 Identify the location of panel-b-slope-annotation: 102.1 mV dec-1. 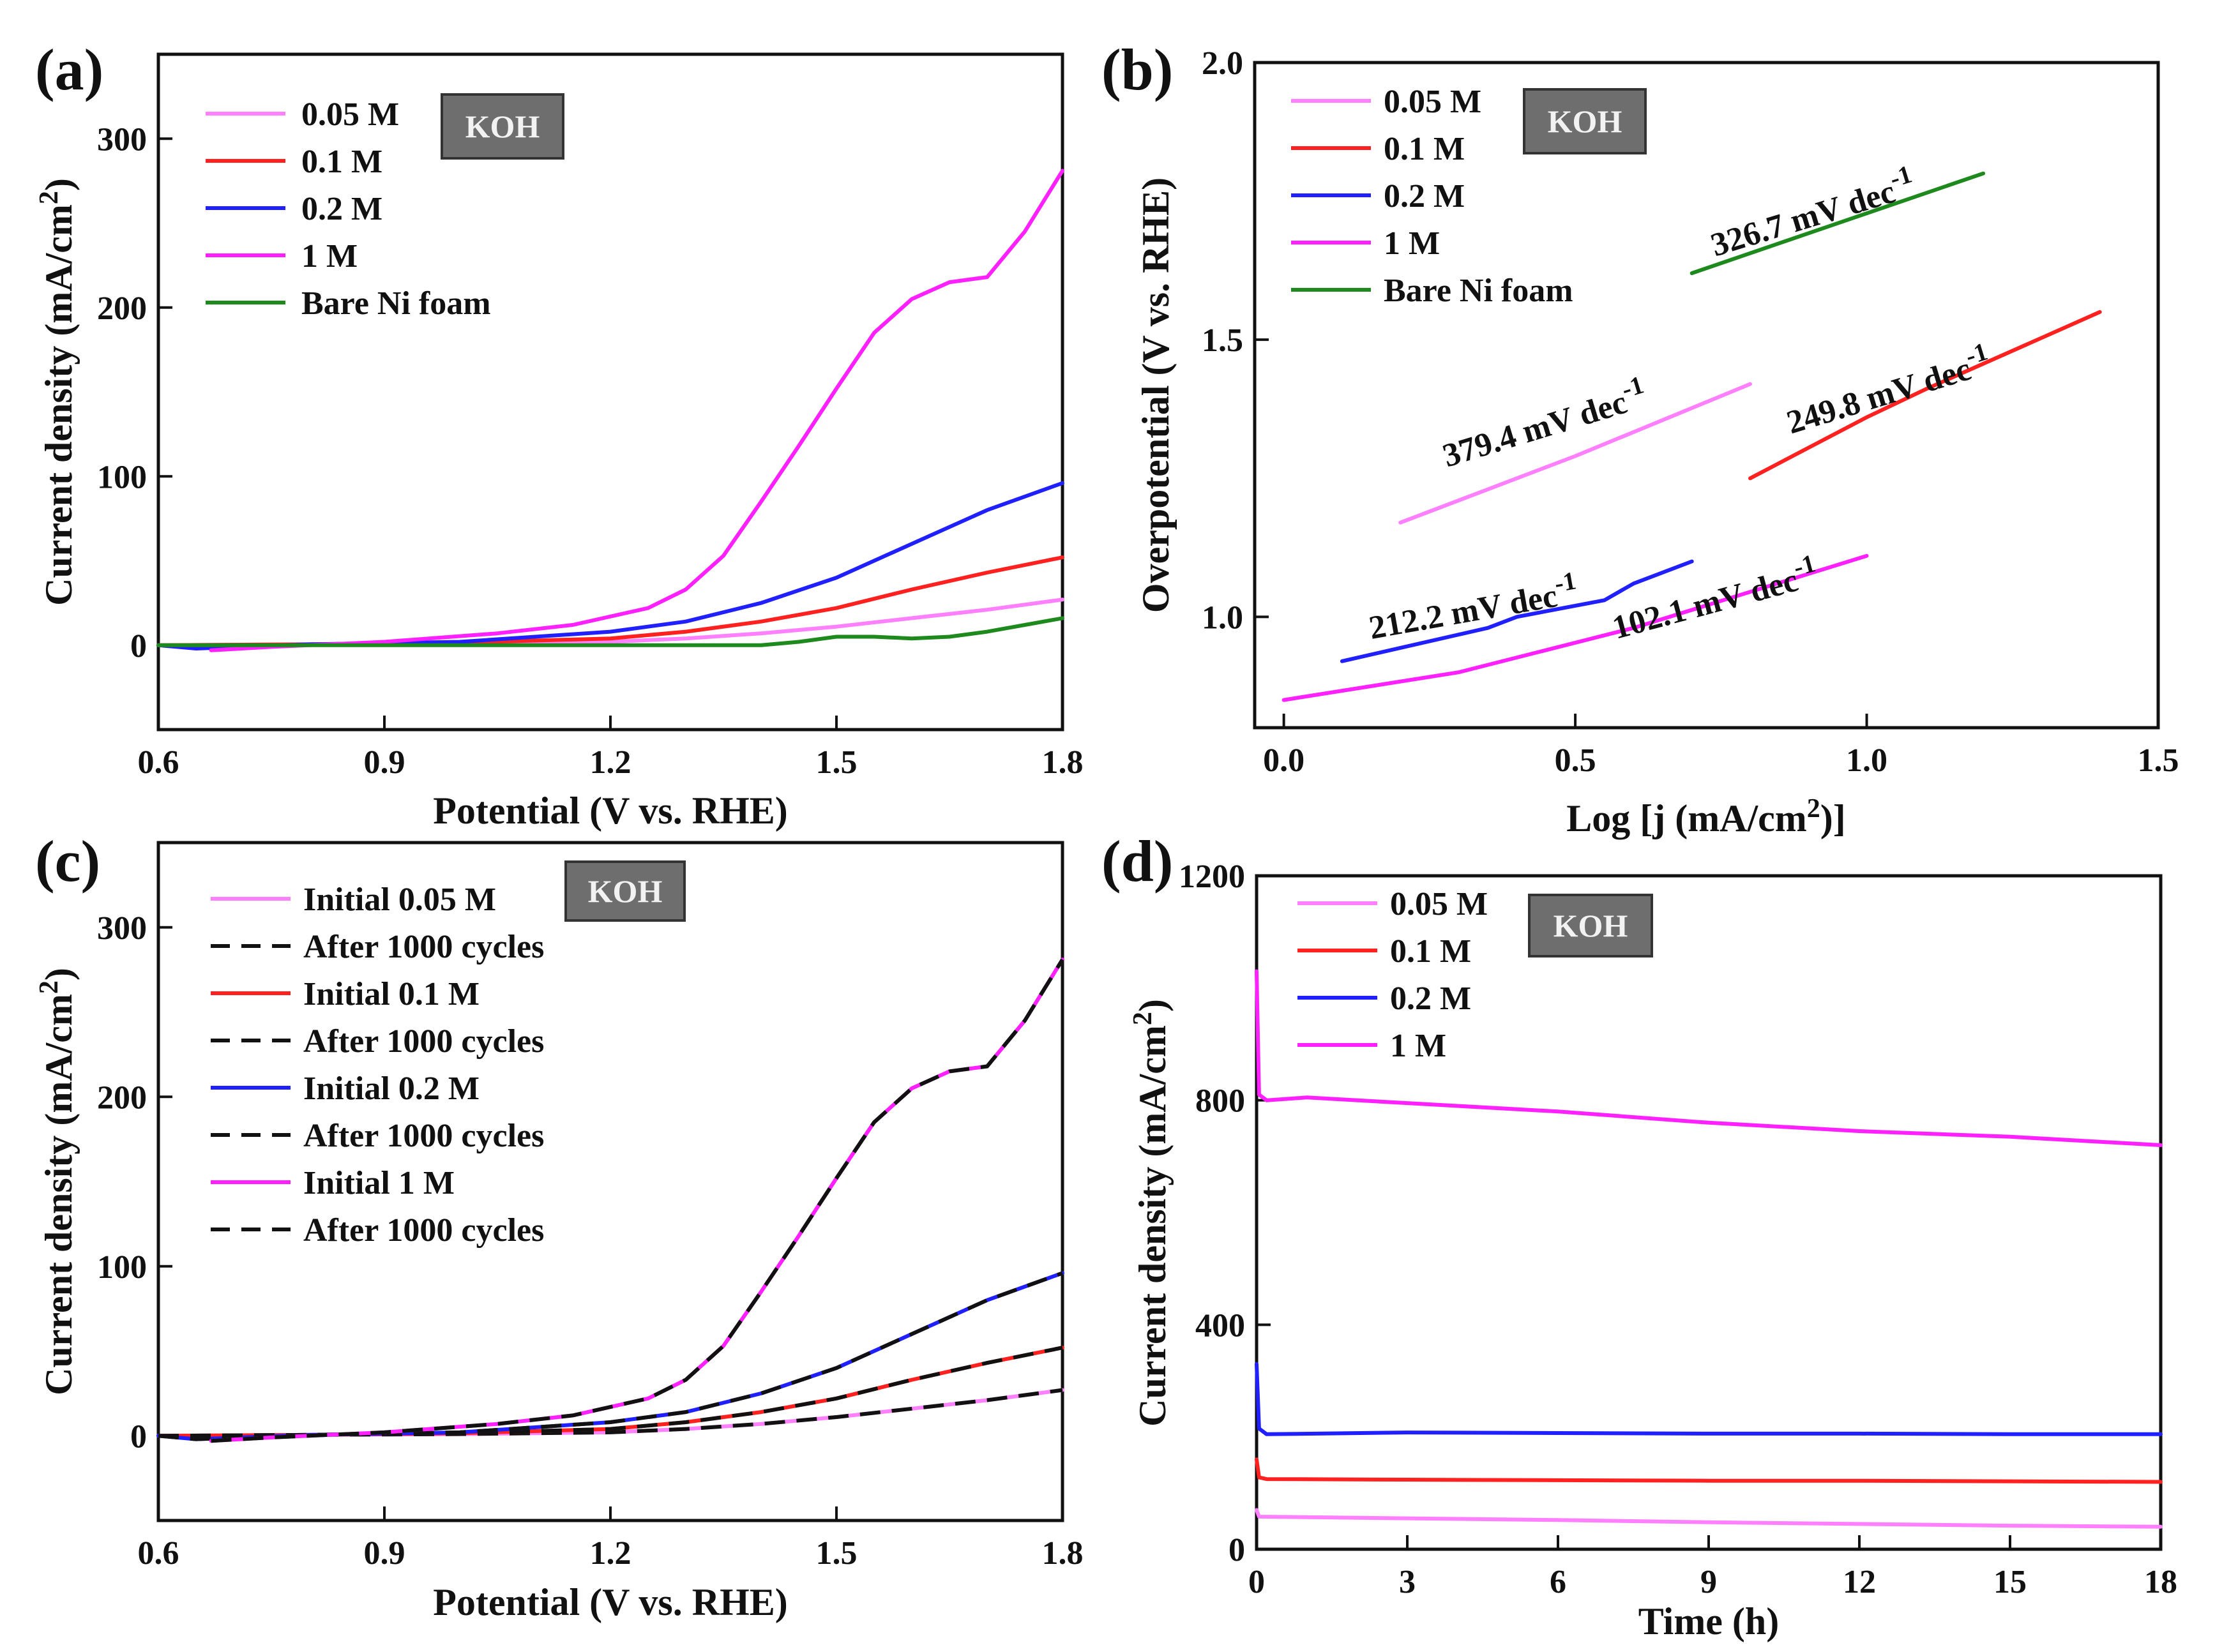
(1714, 597).